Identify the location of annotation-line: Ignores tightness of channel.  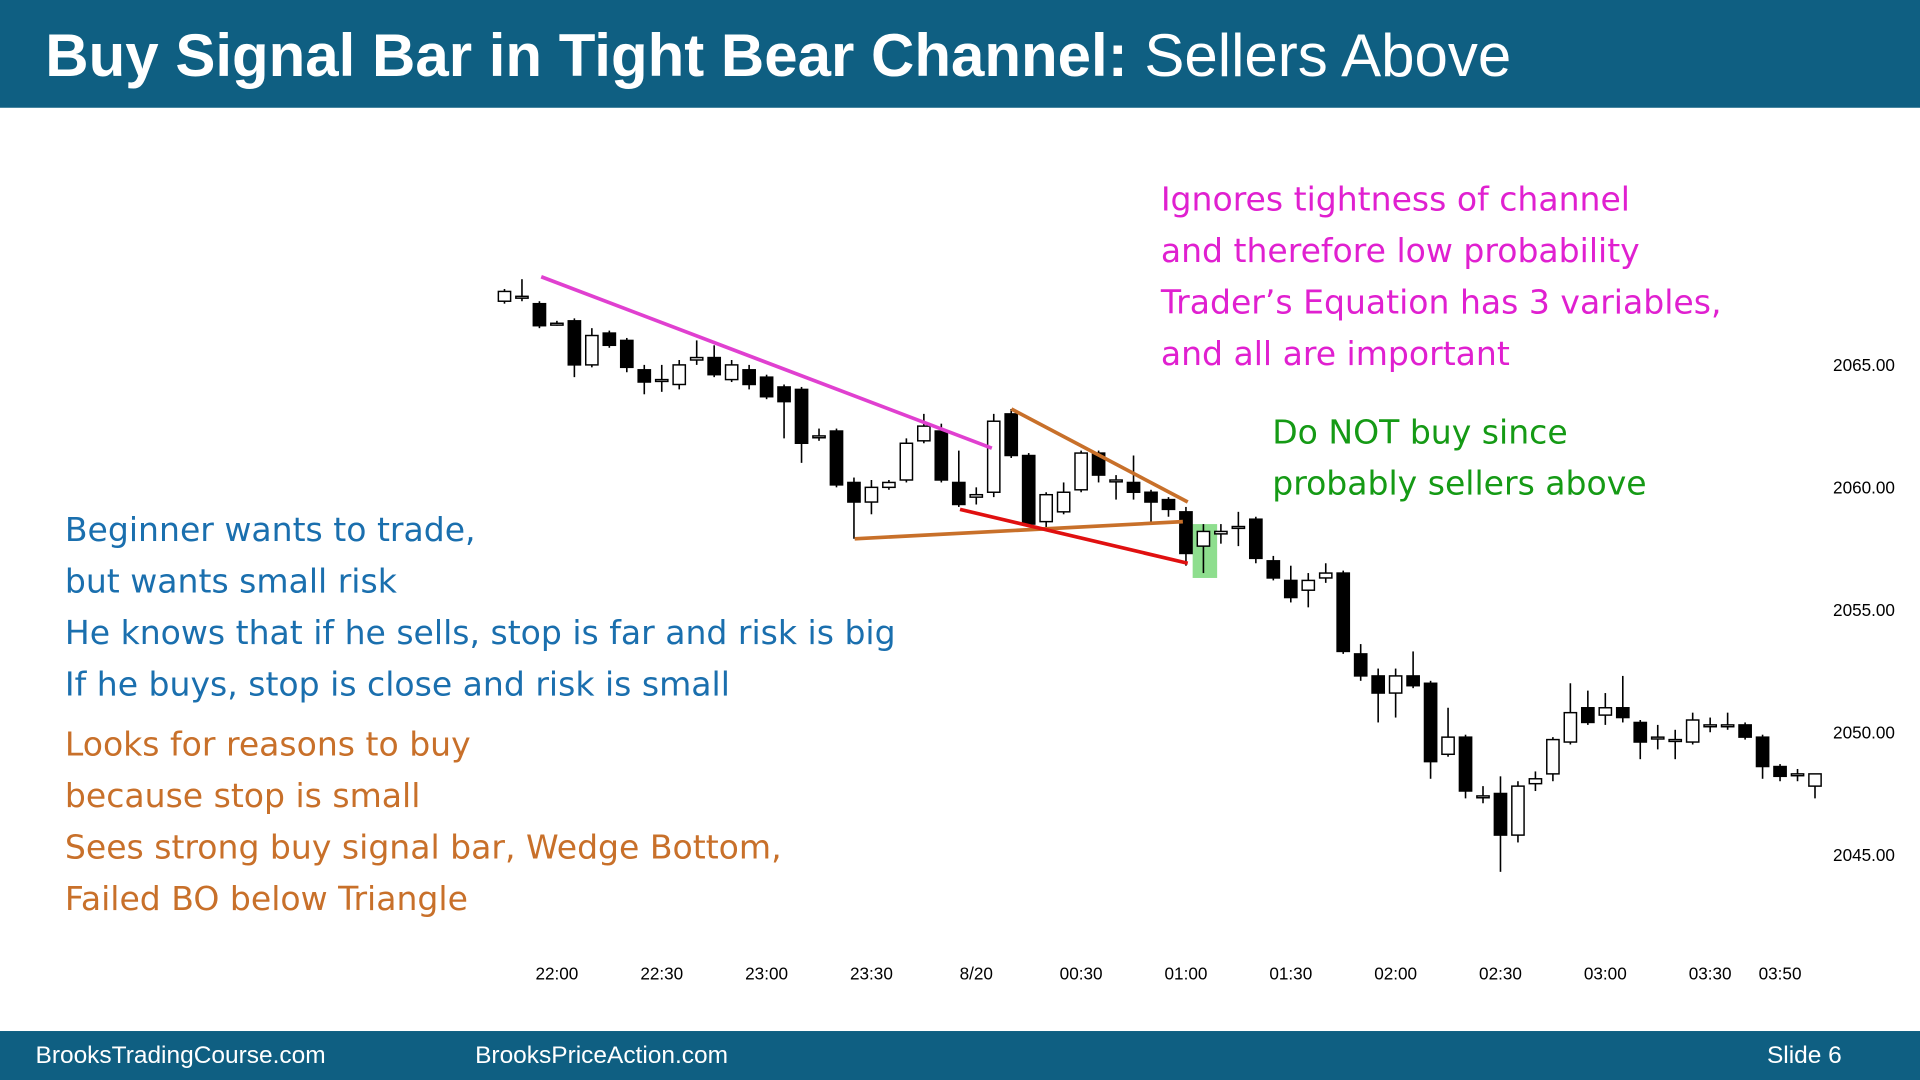
(1395, 199).